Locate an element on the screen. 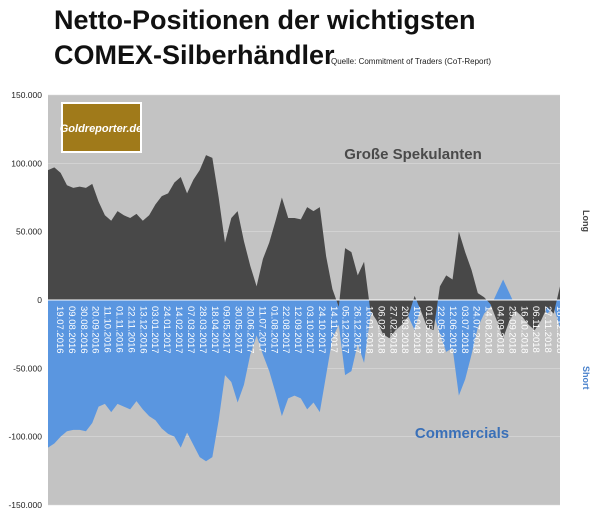 This screenshot has width=602, height=515. x-tick-label: 24.07.2018 is located at coordinates (476, 330).